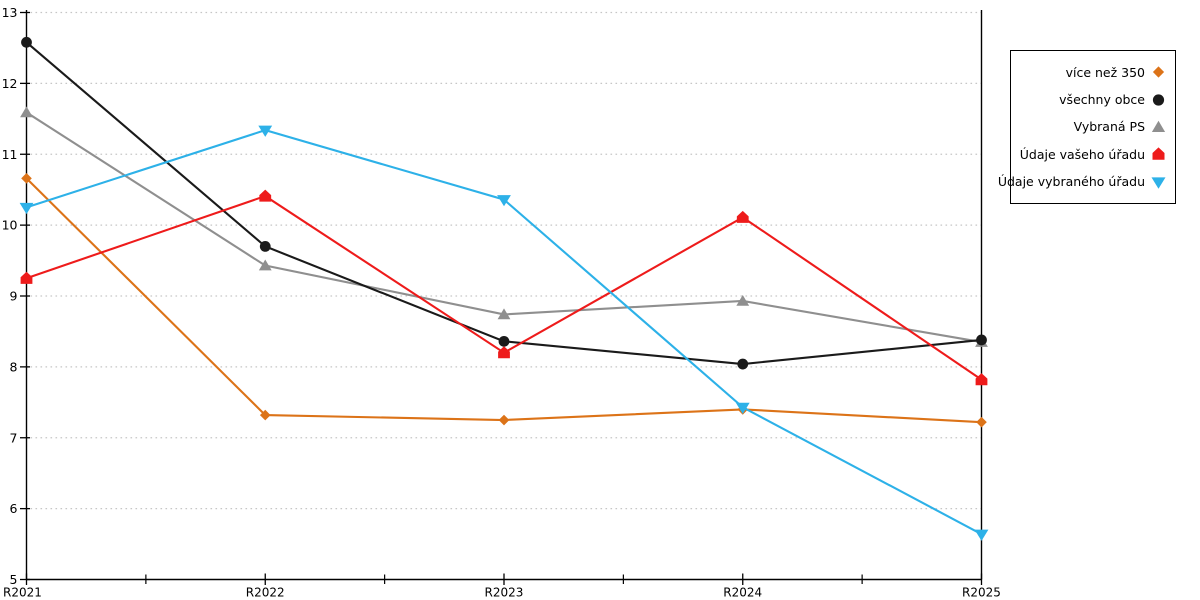  I want to click on y-tick-label: 6, so click(14, 508).